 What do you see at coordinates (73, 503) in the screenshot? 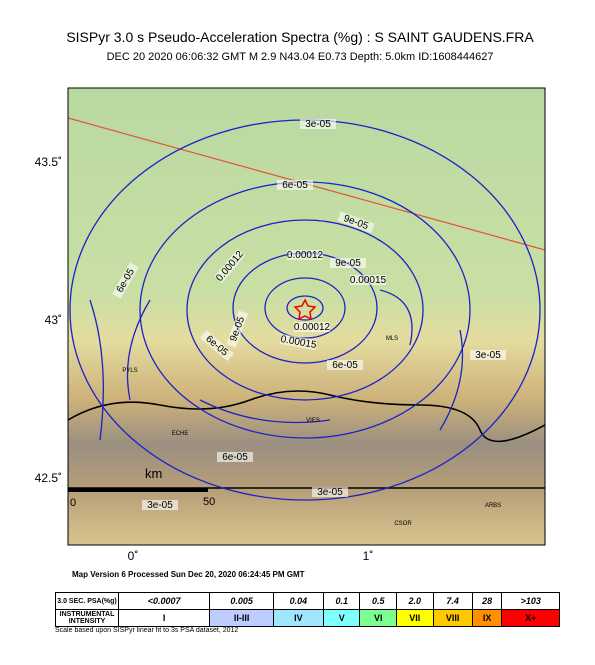
I see `scale-label: 0` at bounding box center [73, 503].